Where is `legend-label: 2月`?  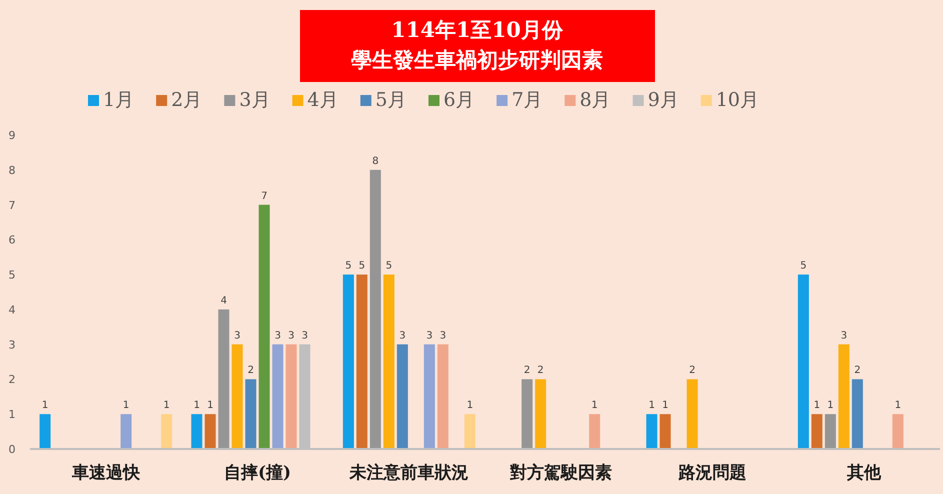 legend-label: 2月 is located at coordinates (186, 100).